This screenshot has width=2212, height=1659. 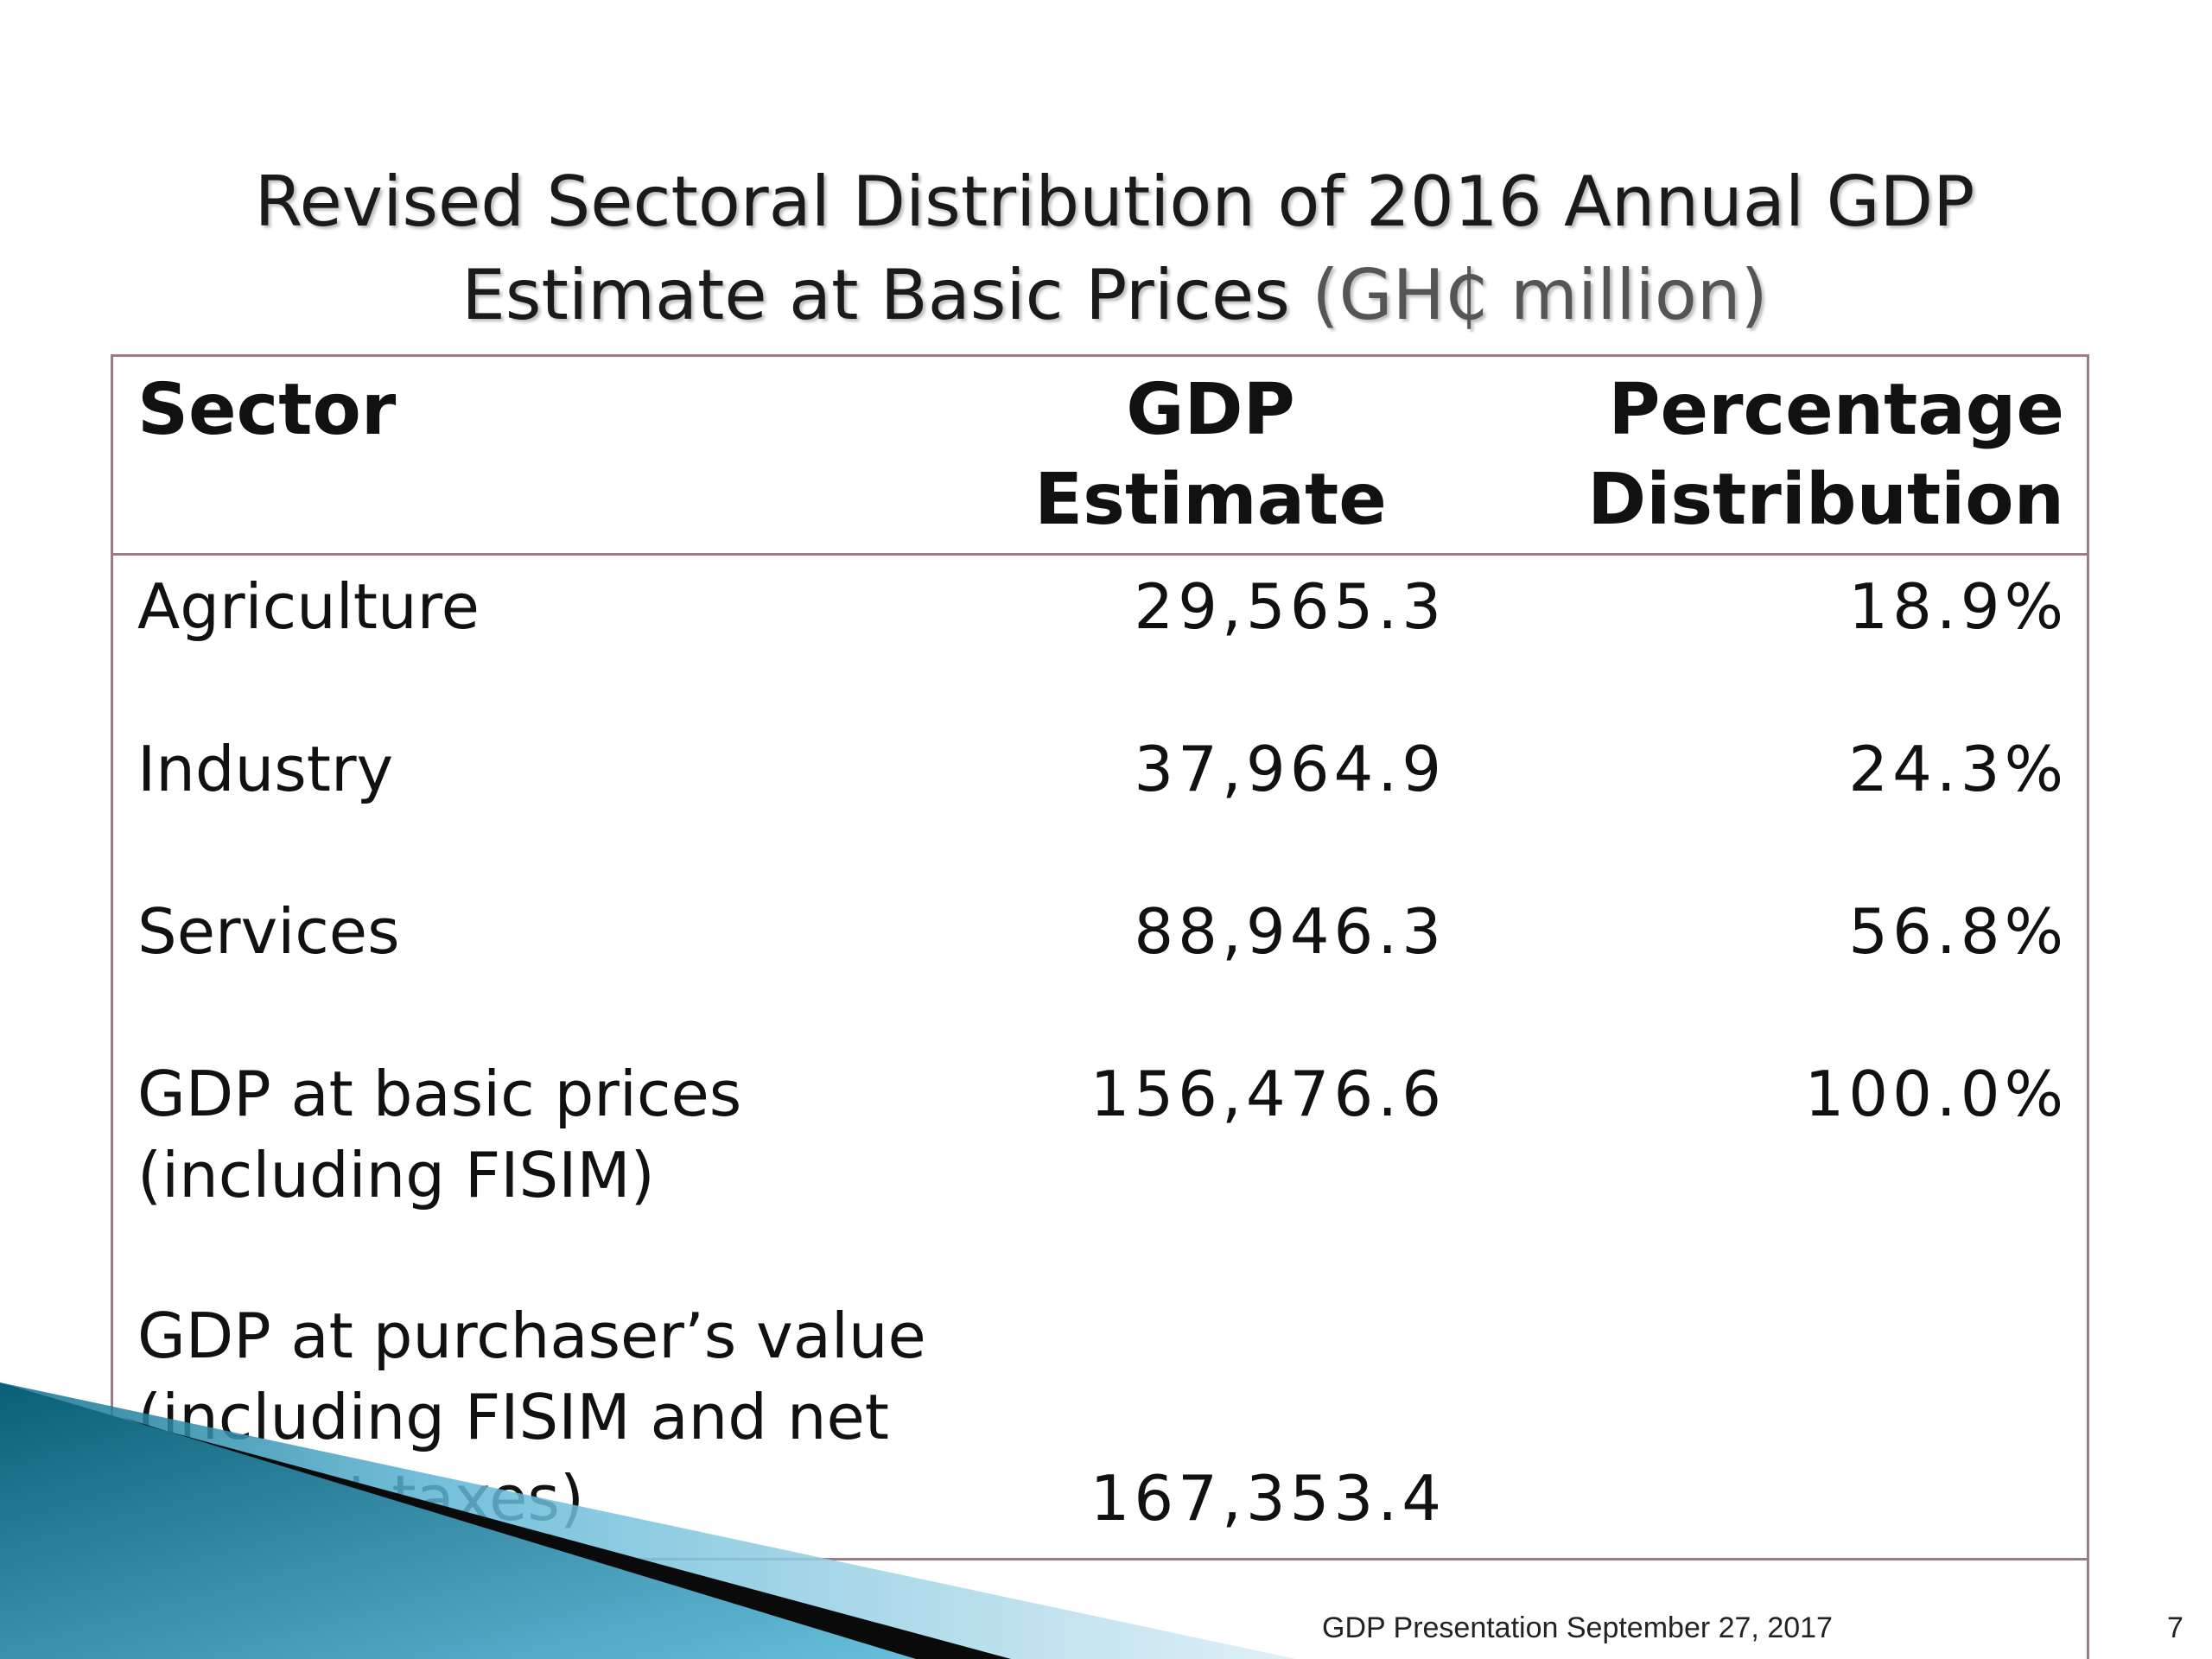 I want to click on header-pct-line1: Percentage, so click(x=1836, y=410).